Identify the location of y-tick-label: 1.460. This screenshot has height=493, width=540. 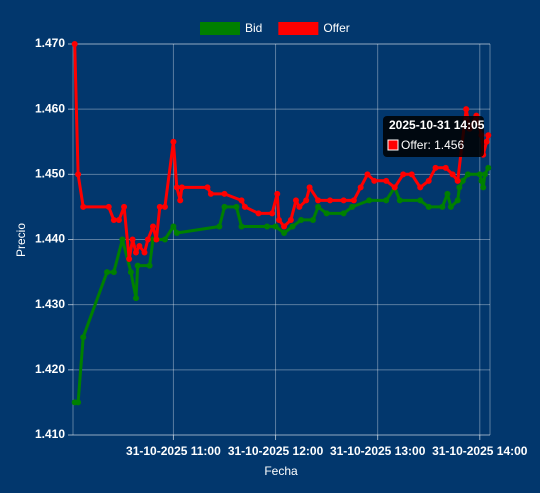
(50, 108).